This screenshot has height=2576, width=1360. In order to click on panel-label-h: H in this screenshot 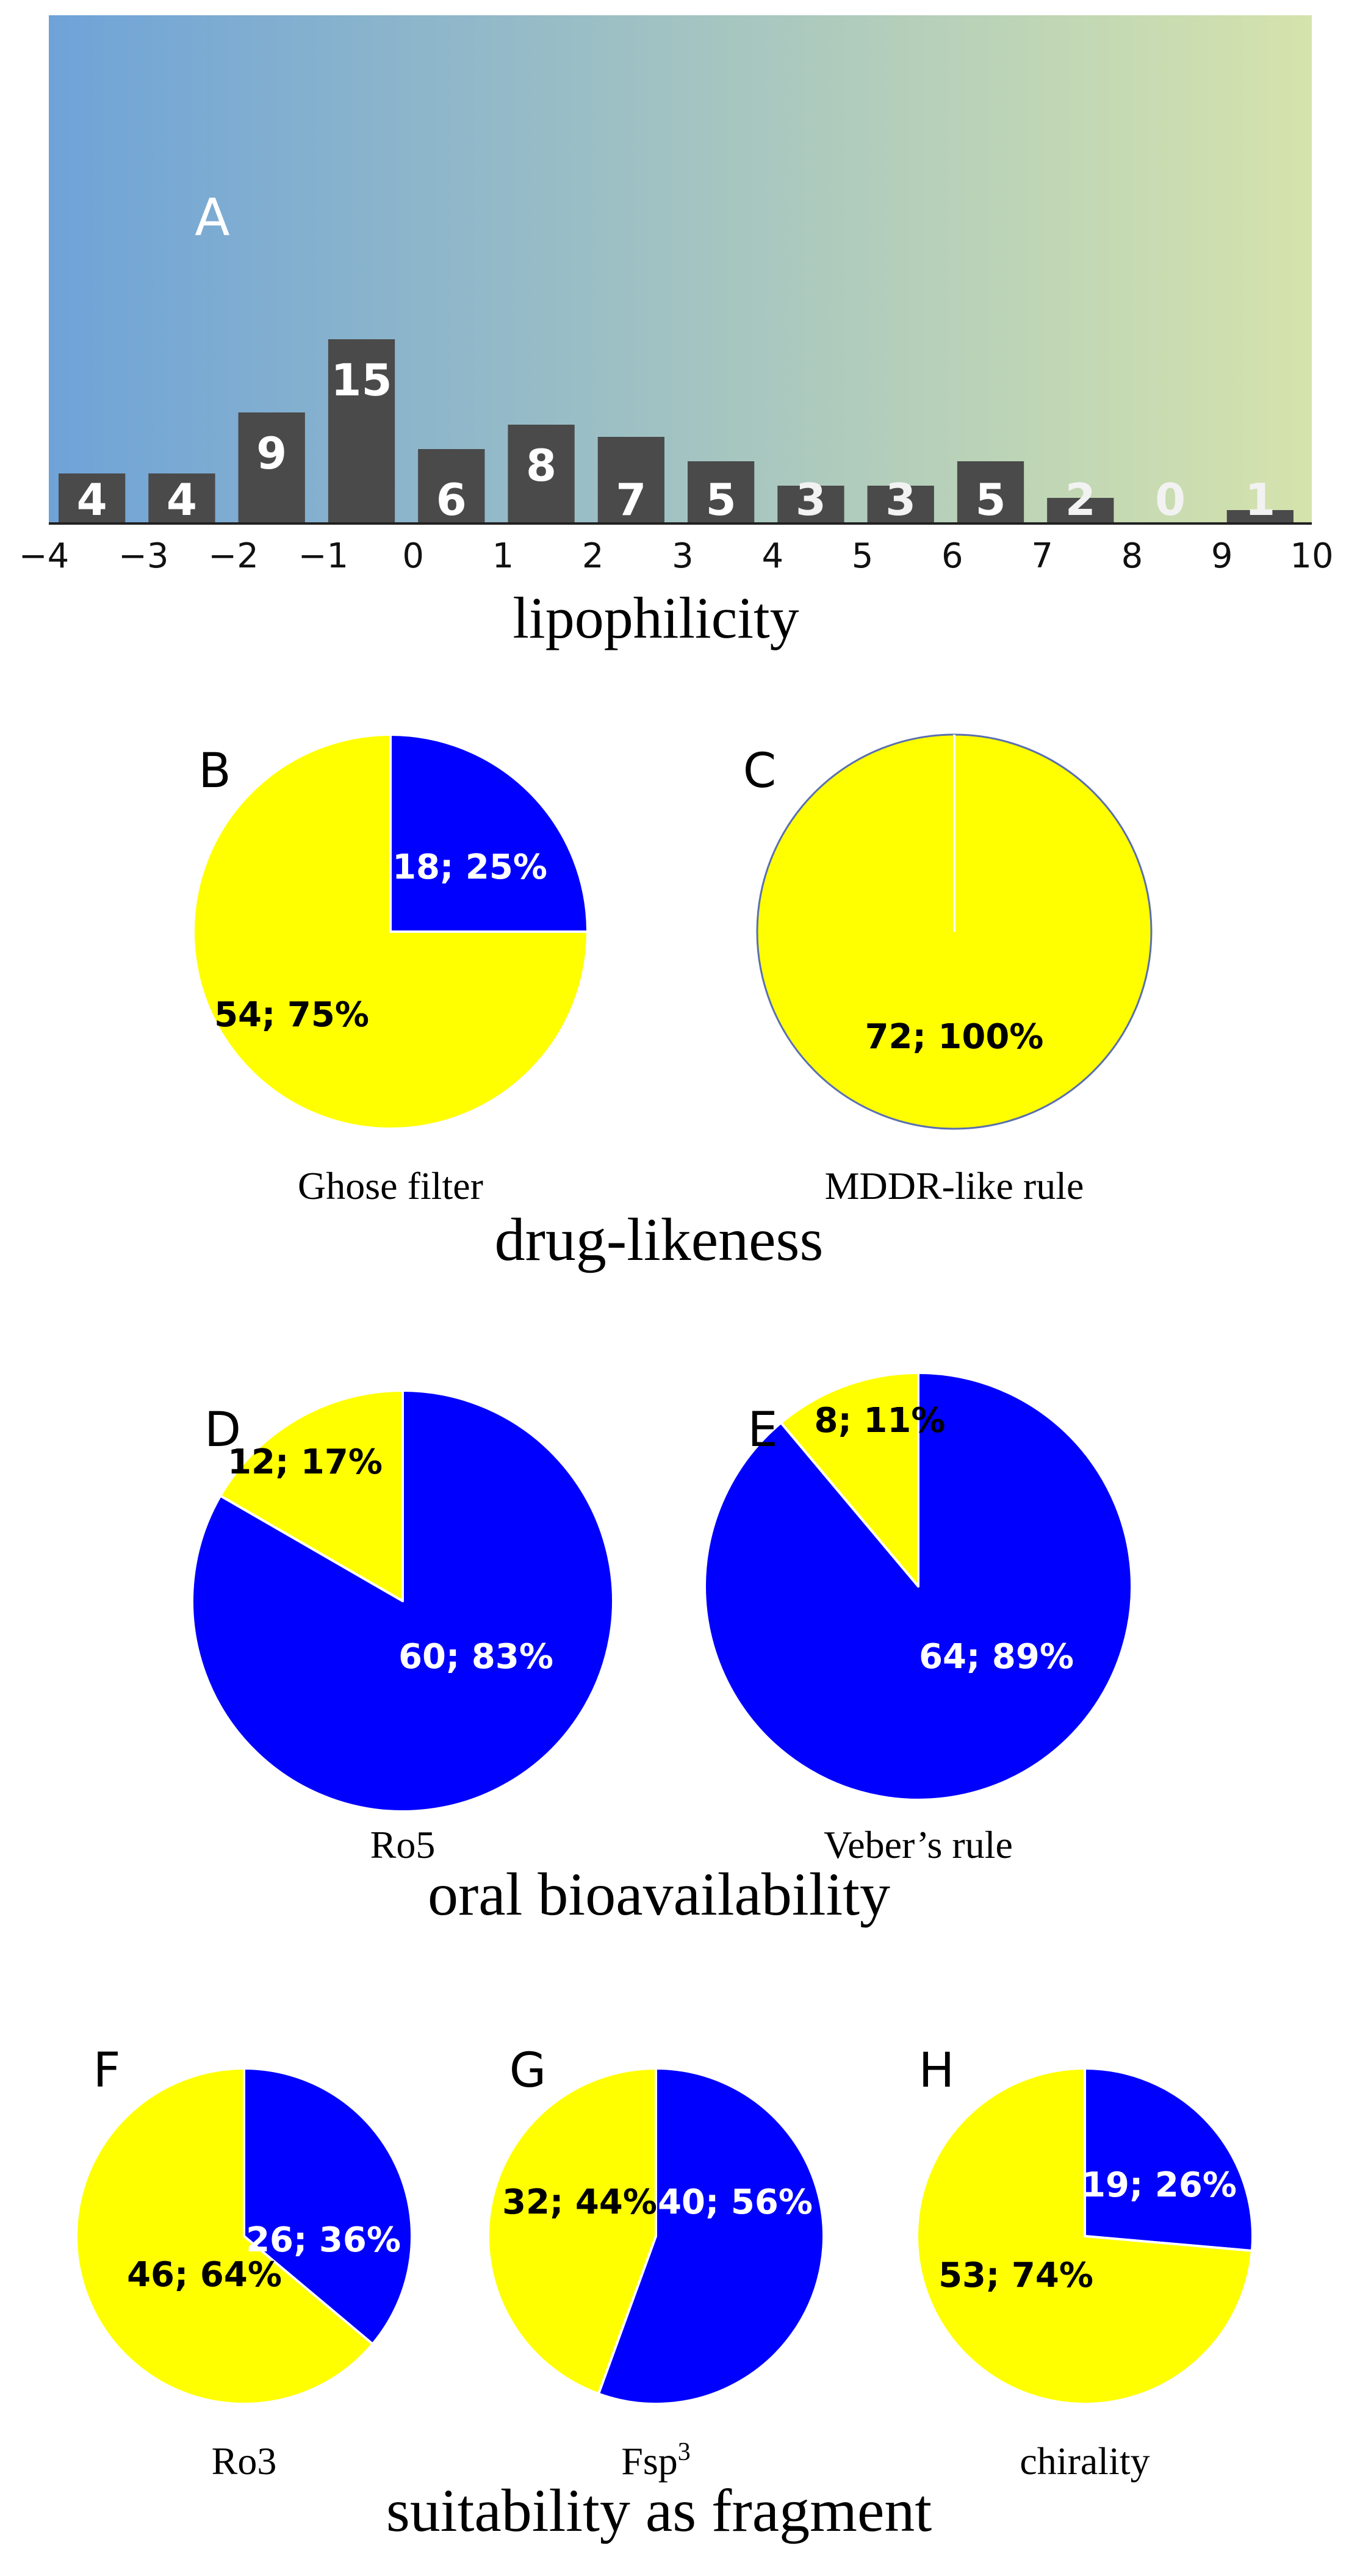, I will do `click(937, 2070)`.